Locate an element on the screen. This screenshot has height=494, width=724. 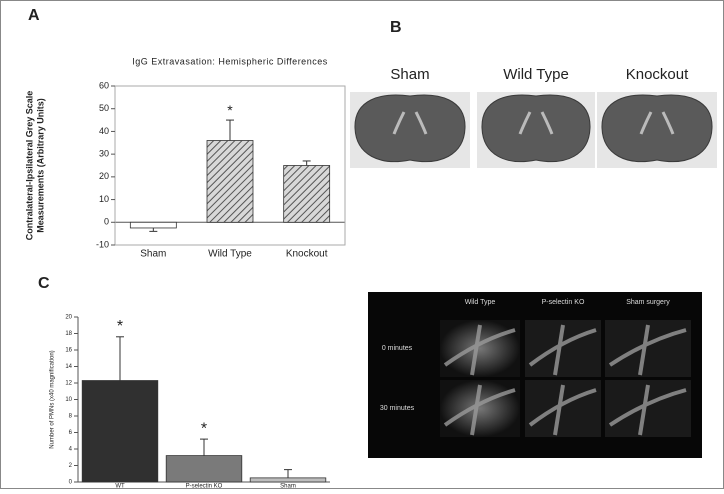
brain-panel: Sham Wild Type Knockout is located at coordinates (533, 117).